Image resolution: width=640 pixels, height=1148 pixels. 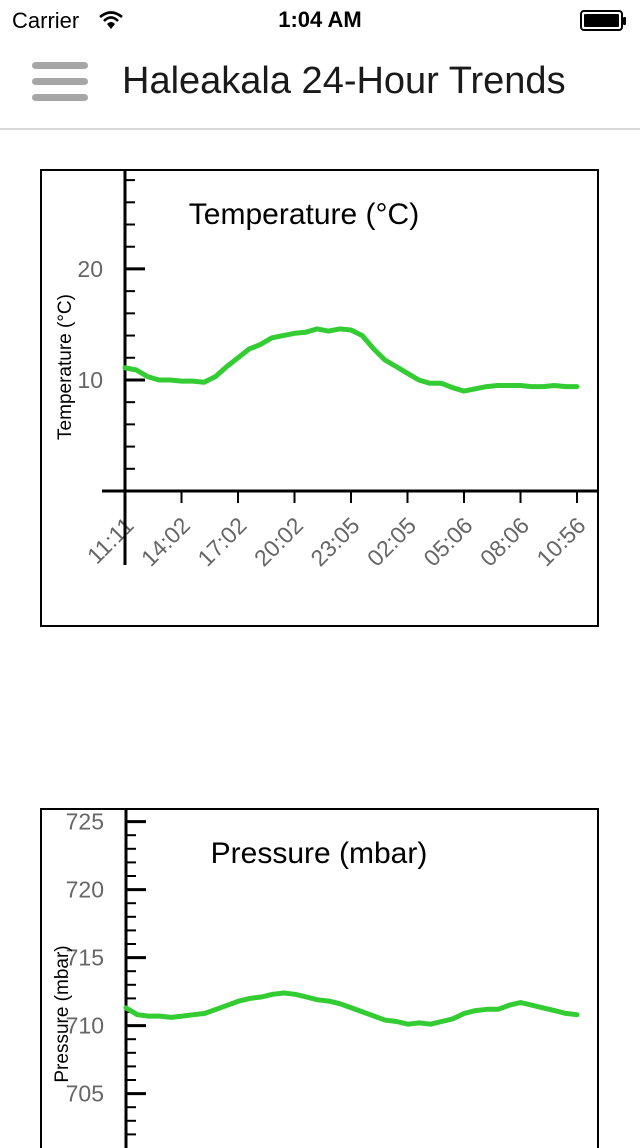 What do you see at coordinates (85, 822) in the screenshot?
I see `y-tick-label: 725` at bounding box center [85, 822].